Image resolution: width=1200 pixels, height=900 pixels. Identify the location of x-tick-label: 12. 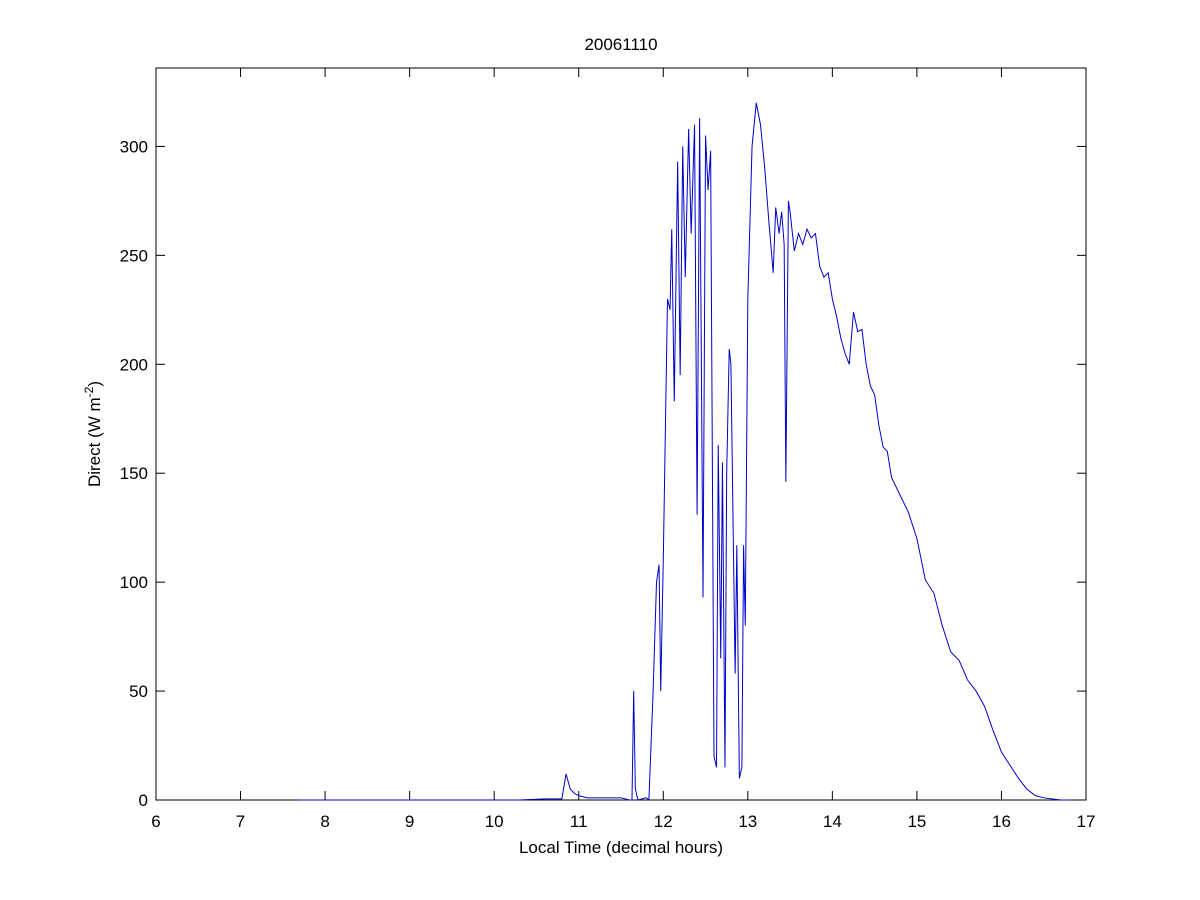
(663, 821).